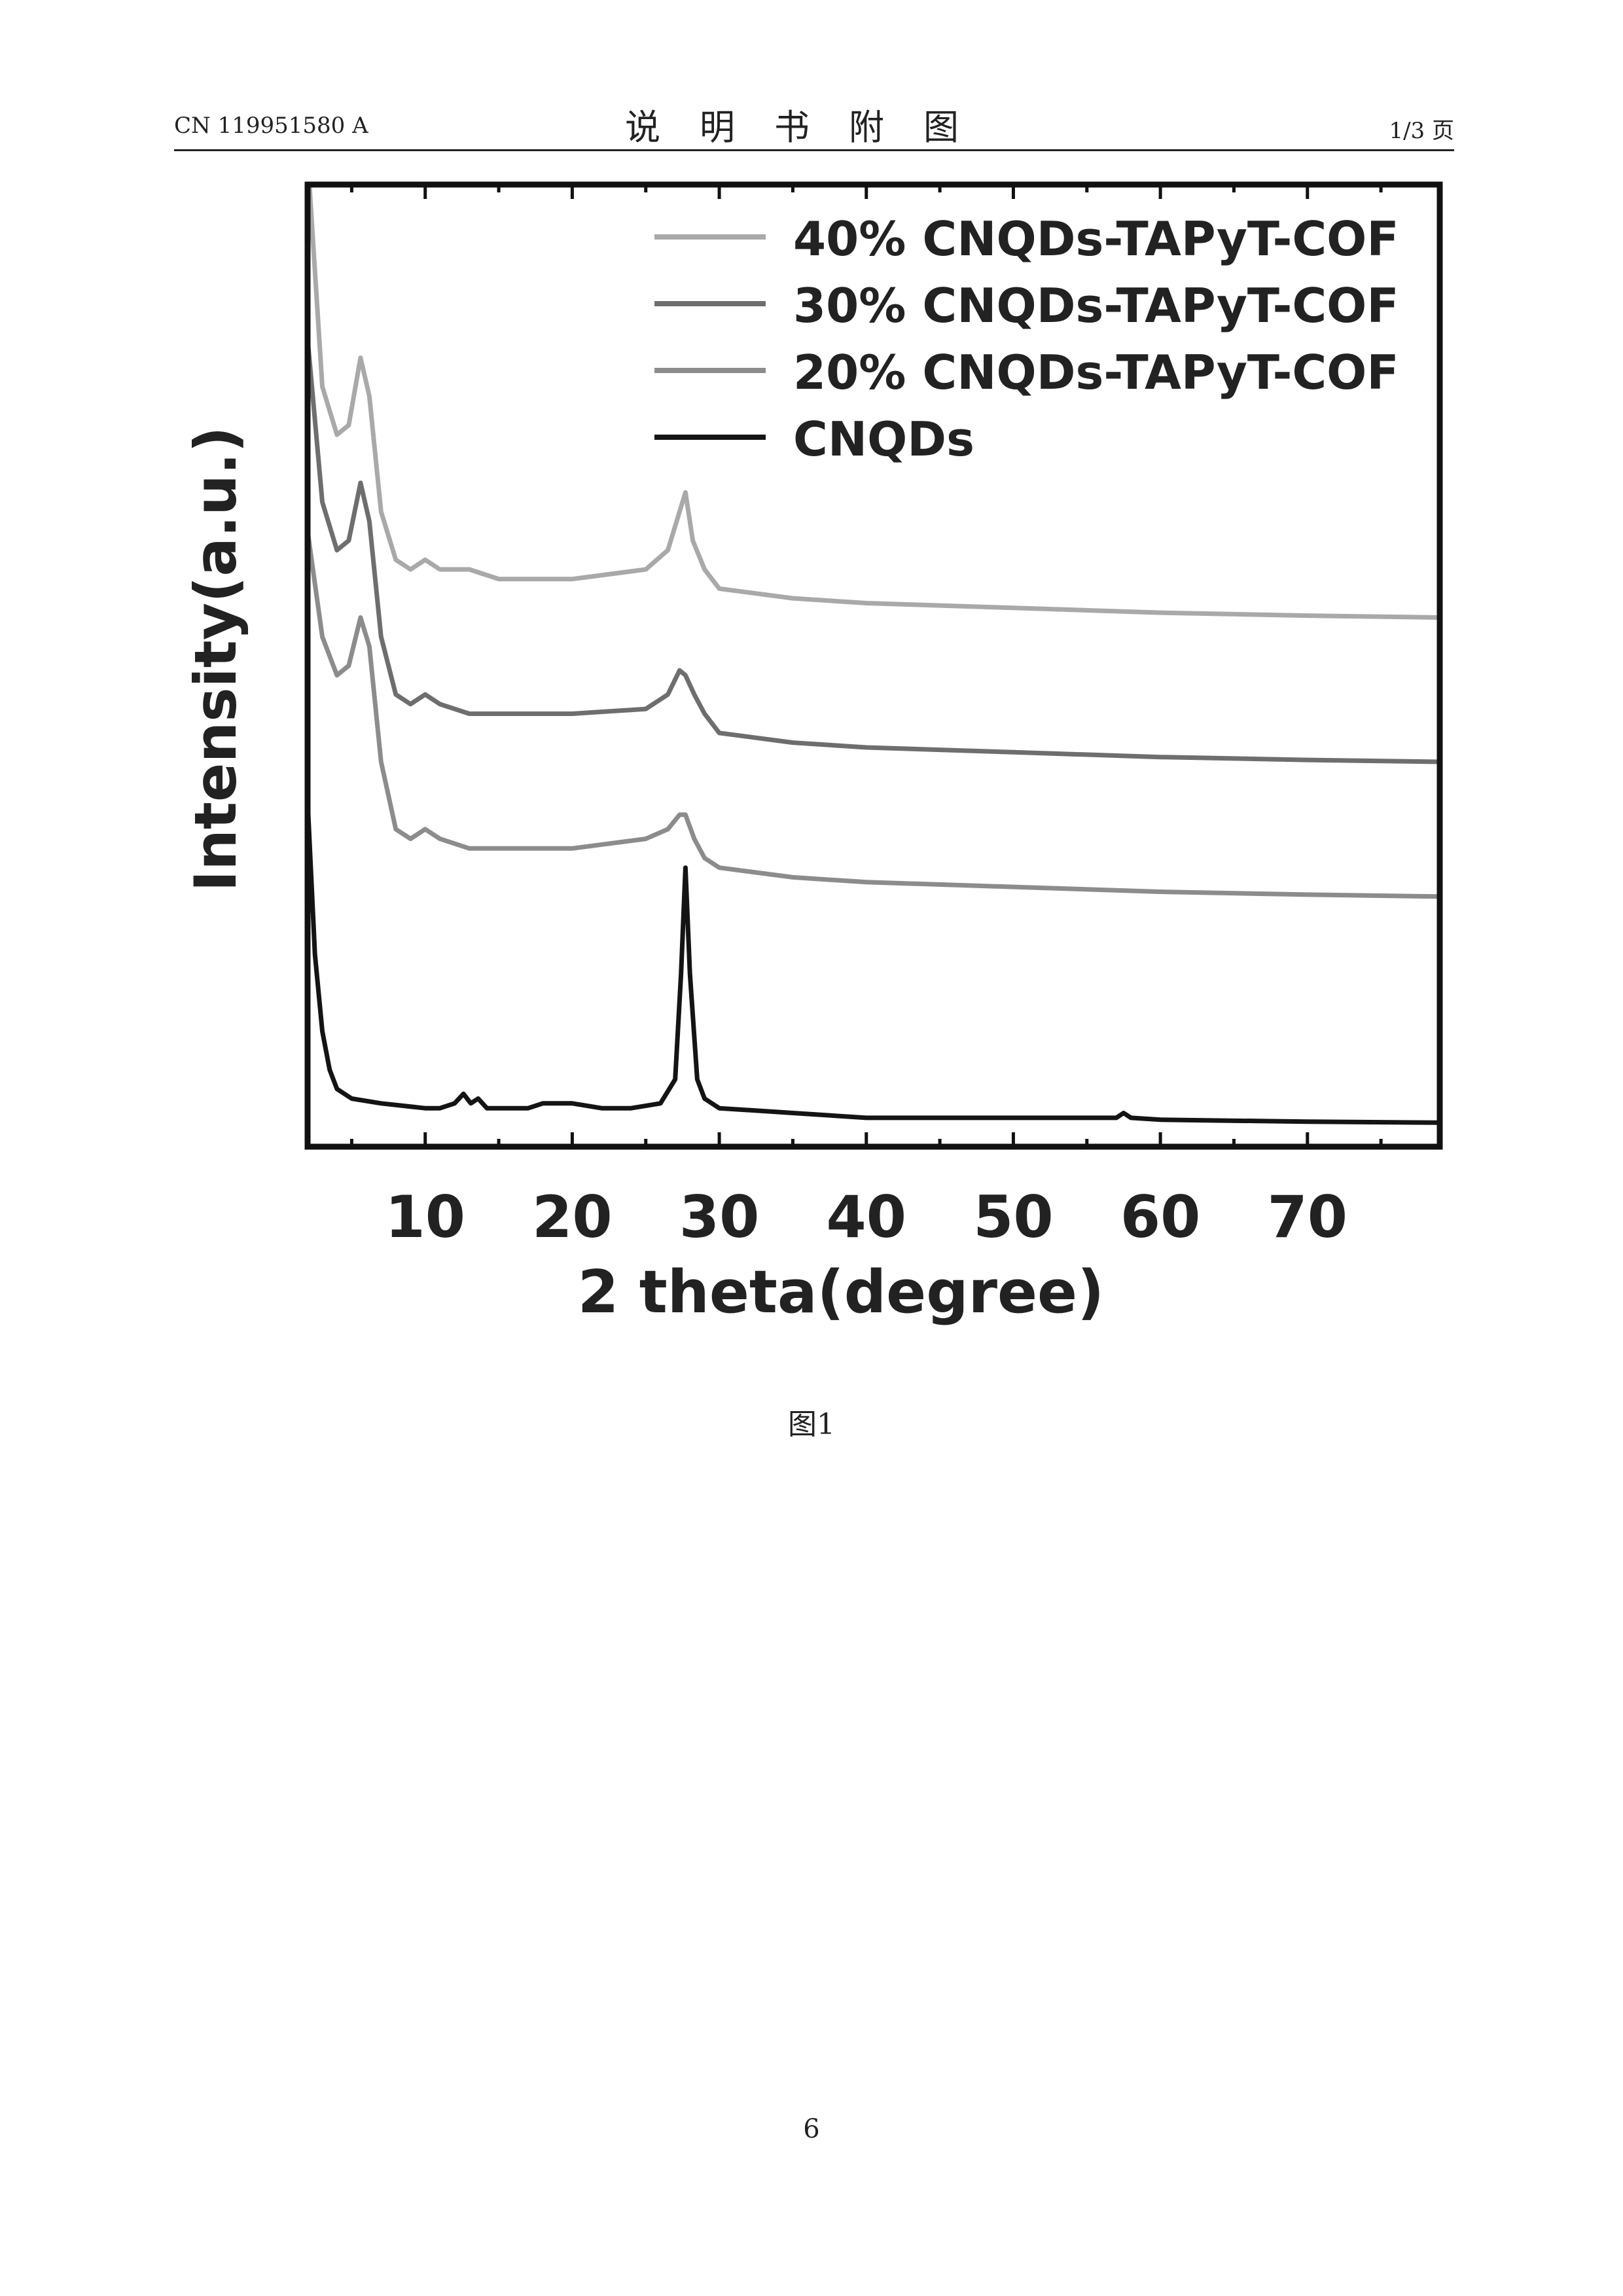 The image size is (1623, 2296). Describe the element at coordinates (1096, 238) in the screenshot. I see `legend-label-1: 40% CNQDs-TAPyT-COF` at that location.